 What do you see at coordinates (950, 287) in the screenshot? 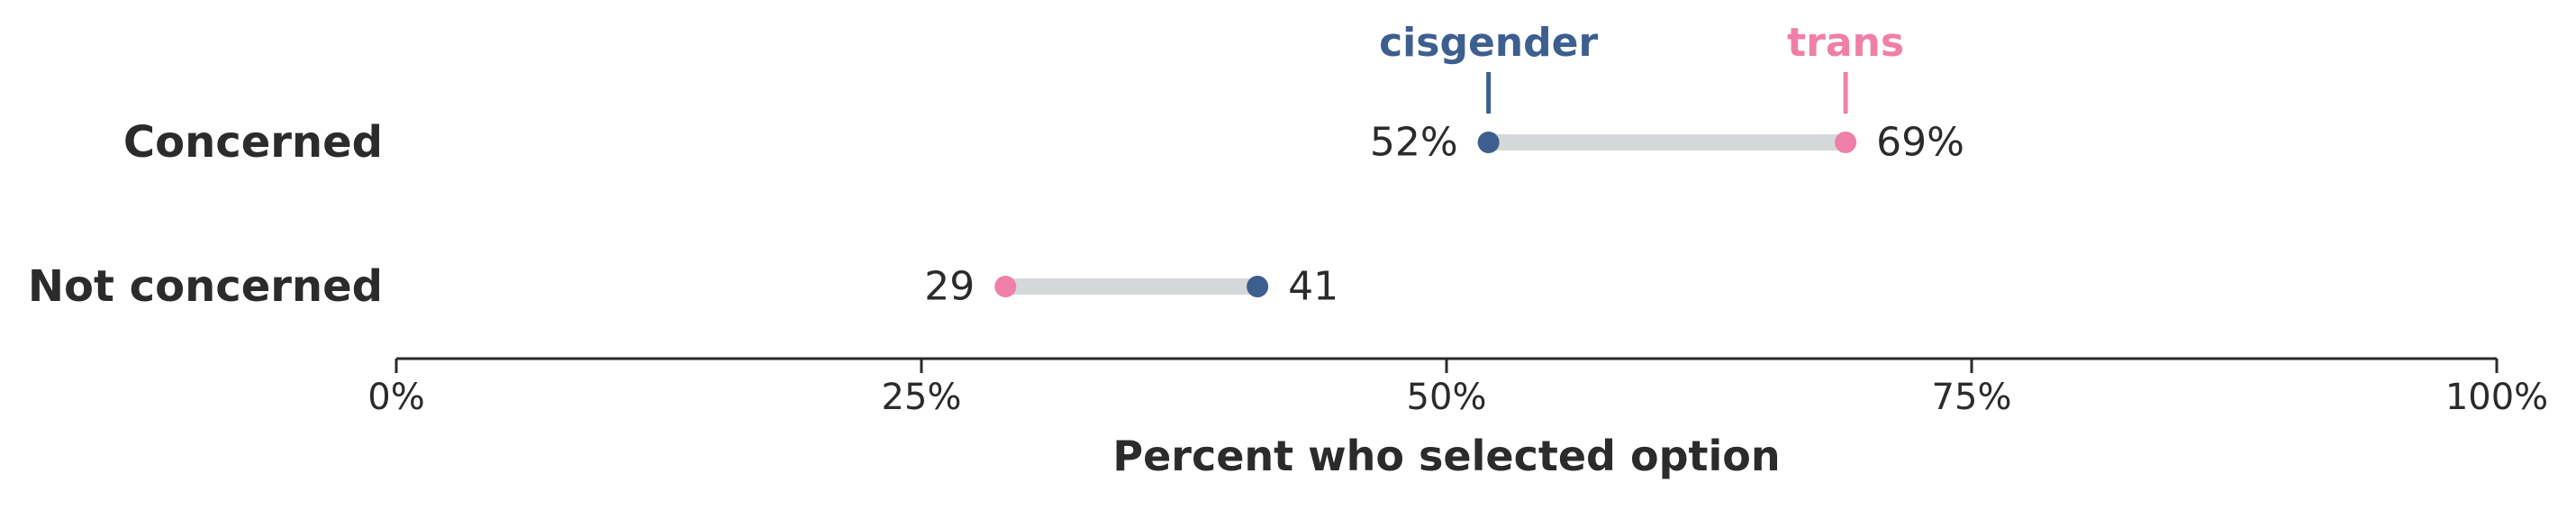
I see `trans-value-label: 29` at bounding box center [950, 287].